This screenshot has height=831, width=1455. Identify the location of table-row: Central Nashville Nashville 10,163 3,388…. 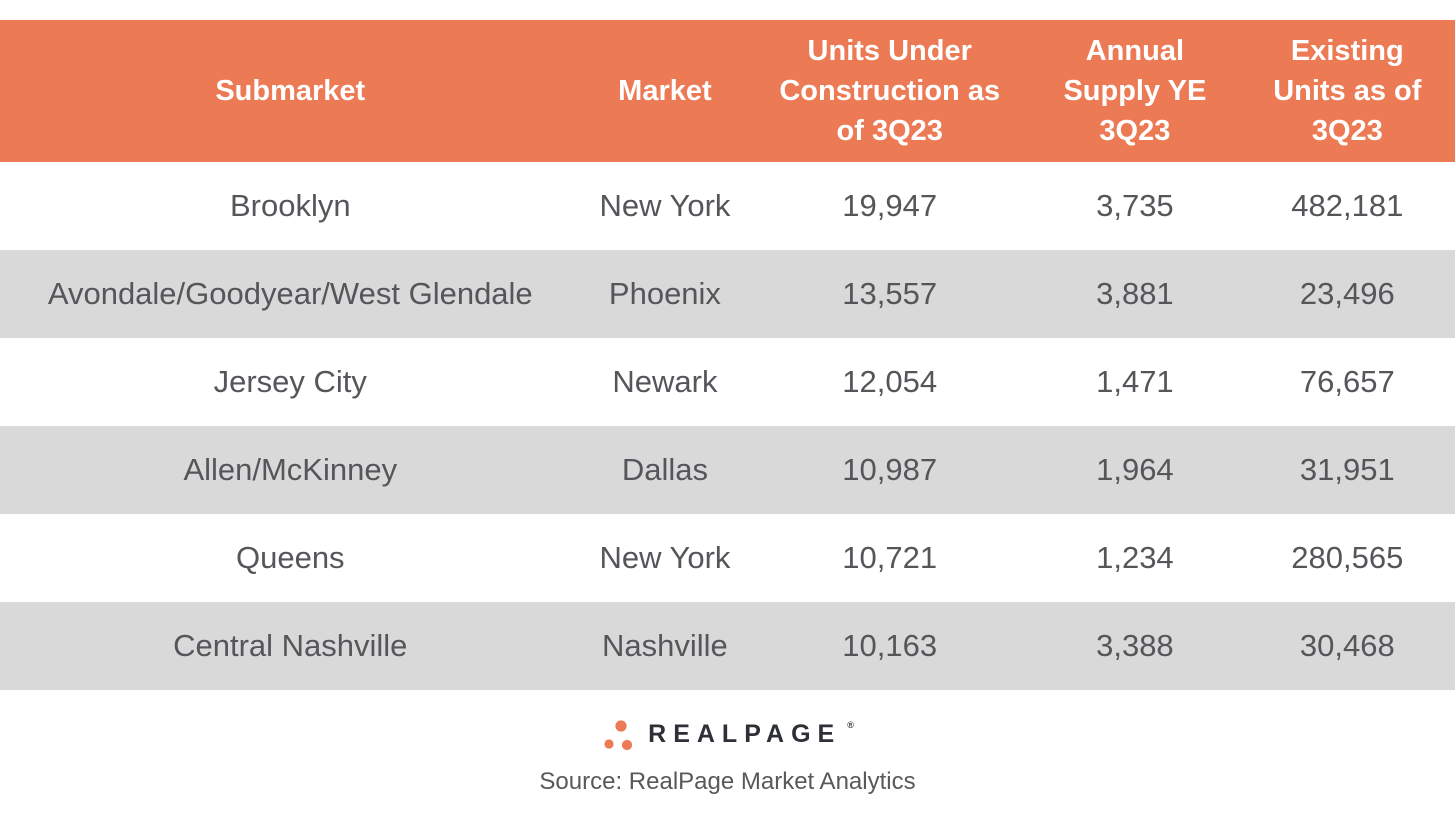
(727, 646).